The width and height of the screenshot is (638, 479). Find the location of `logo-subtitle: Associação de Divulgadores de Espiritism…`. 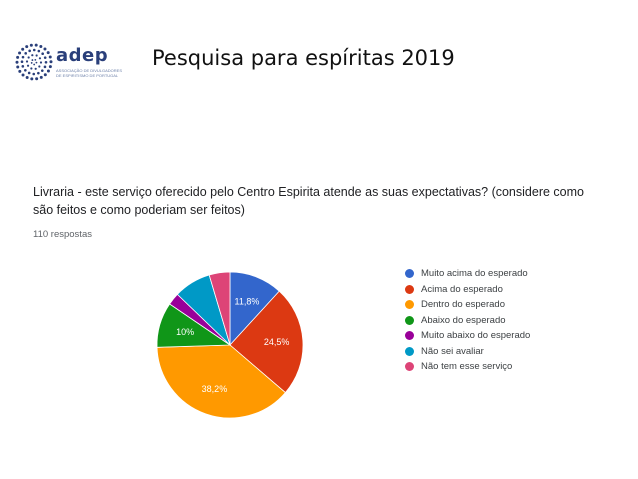

logo-subtitle: Associação de Divulgadores de Espiritism… is located at coordinates (89, 73).